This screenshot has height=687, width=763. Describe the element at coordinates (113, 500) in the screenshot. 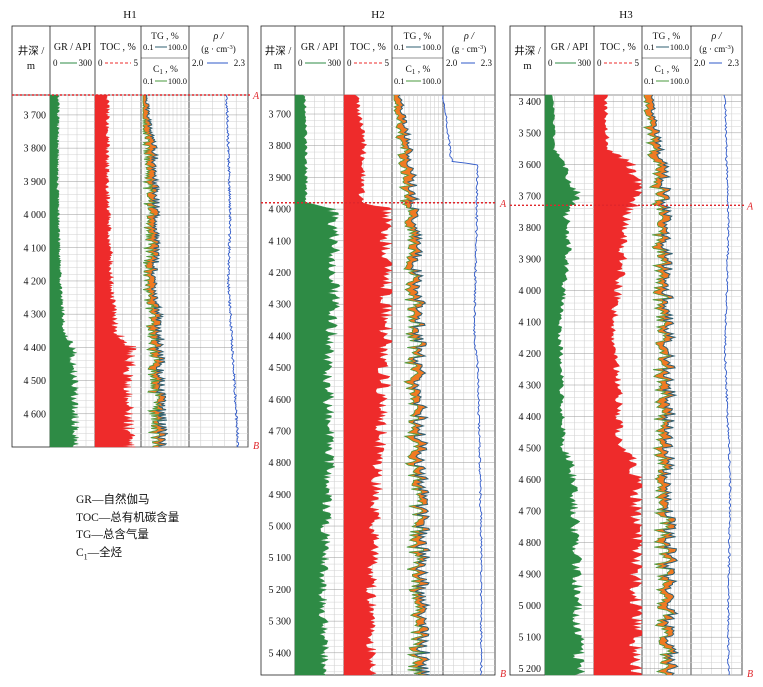

I see `legend-gr: GR—自然伽马` at that location.